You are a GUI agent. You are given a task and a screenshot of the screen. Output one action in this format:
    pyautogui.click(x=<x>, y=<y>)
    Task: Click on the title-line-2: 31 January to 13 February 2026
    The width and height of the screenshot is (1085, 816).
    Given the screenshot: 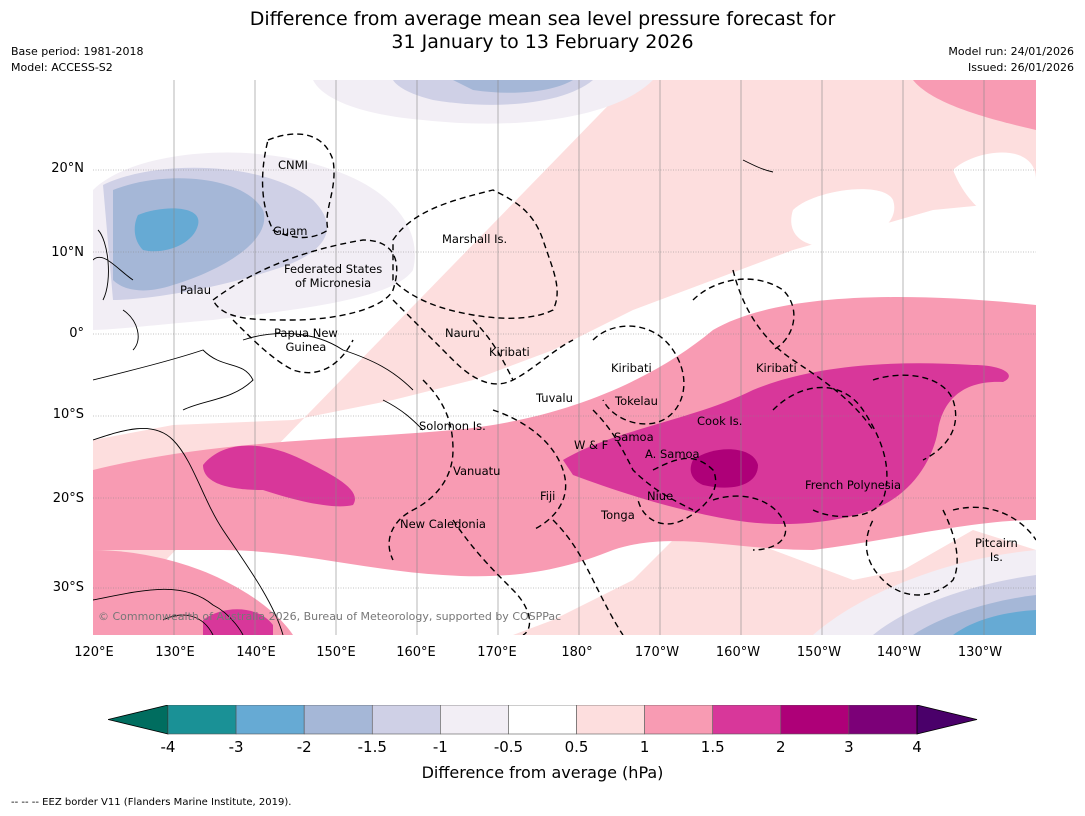 What is the action you would take?
    pyautogui.click(x=542, y=42)
    